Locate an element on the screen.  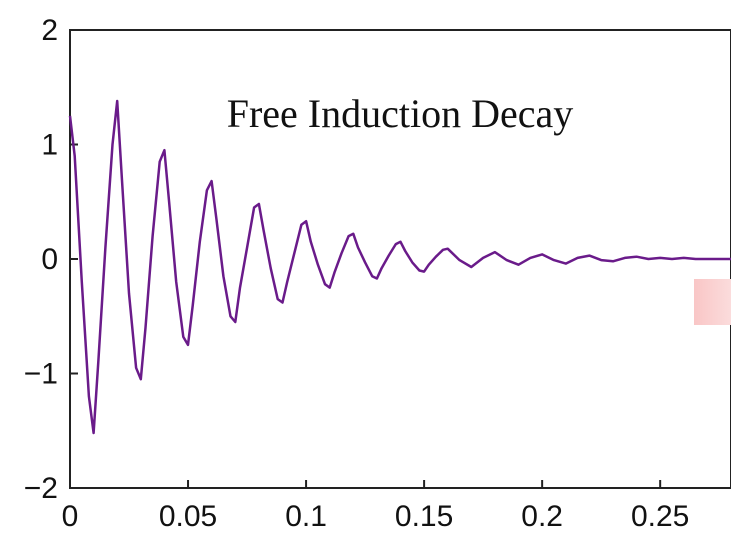
y-tick-label: 0 is located at coordinates (49, 259).